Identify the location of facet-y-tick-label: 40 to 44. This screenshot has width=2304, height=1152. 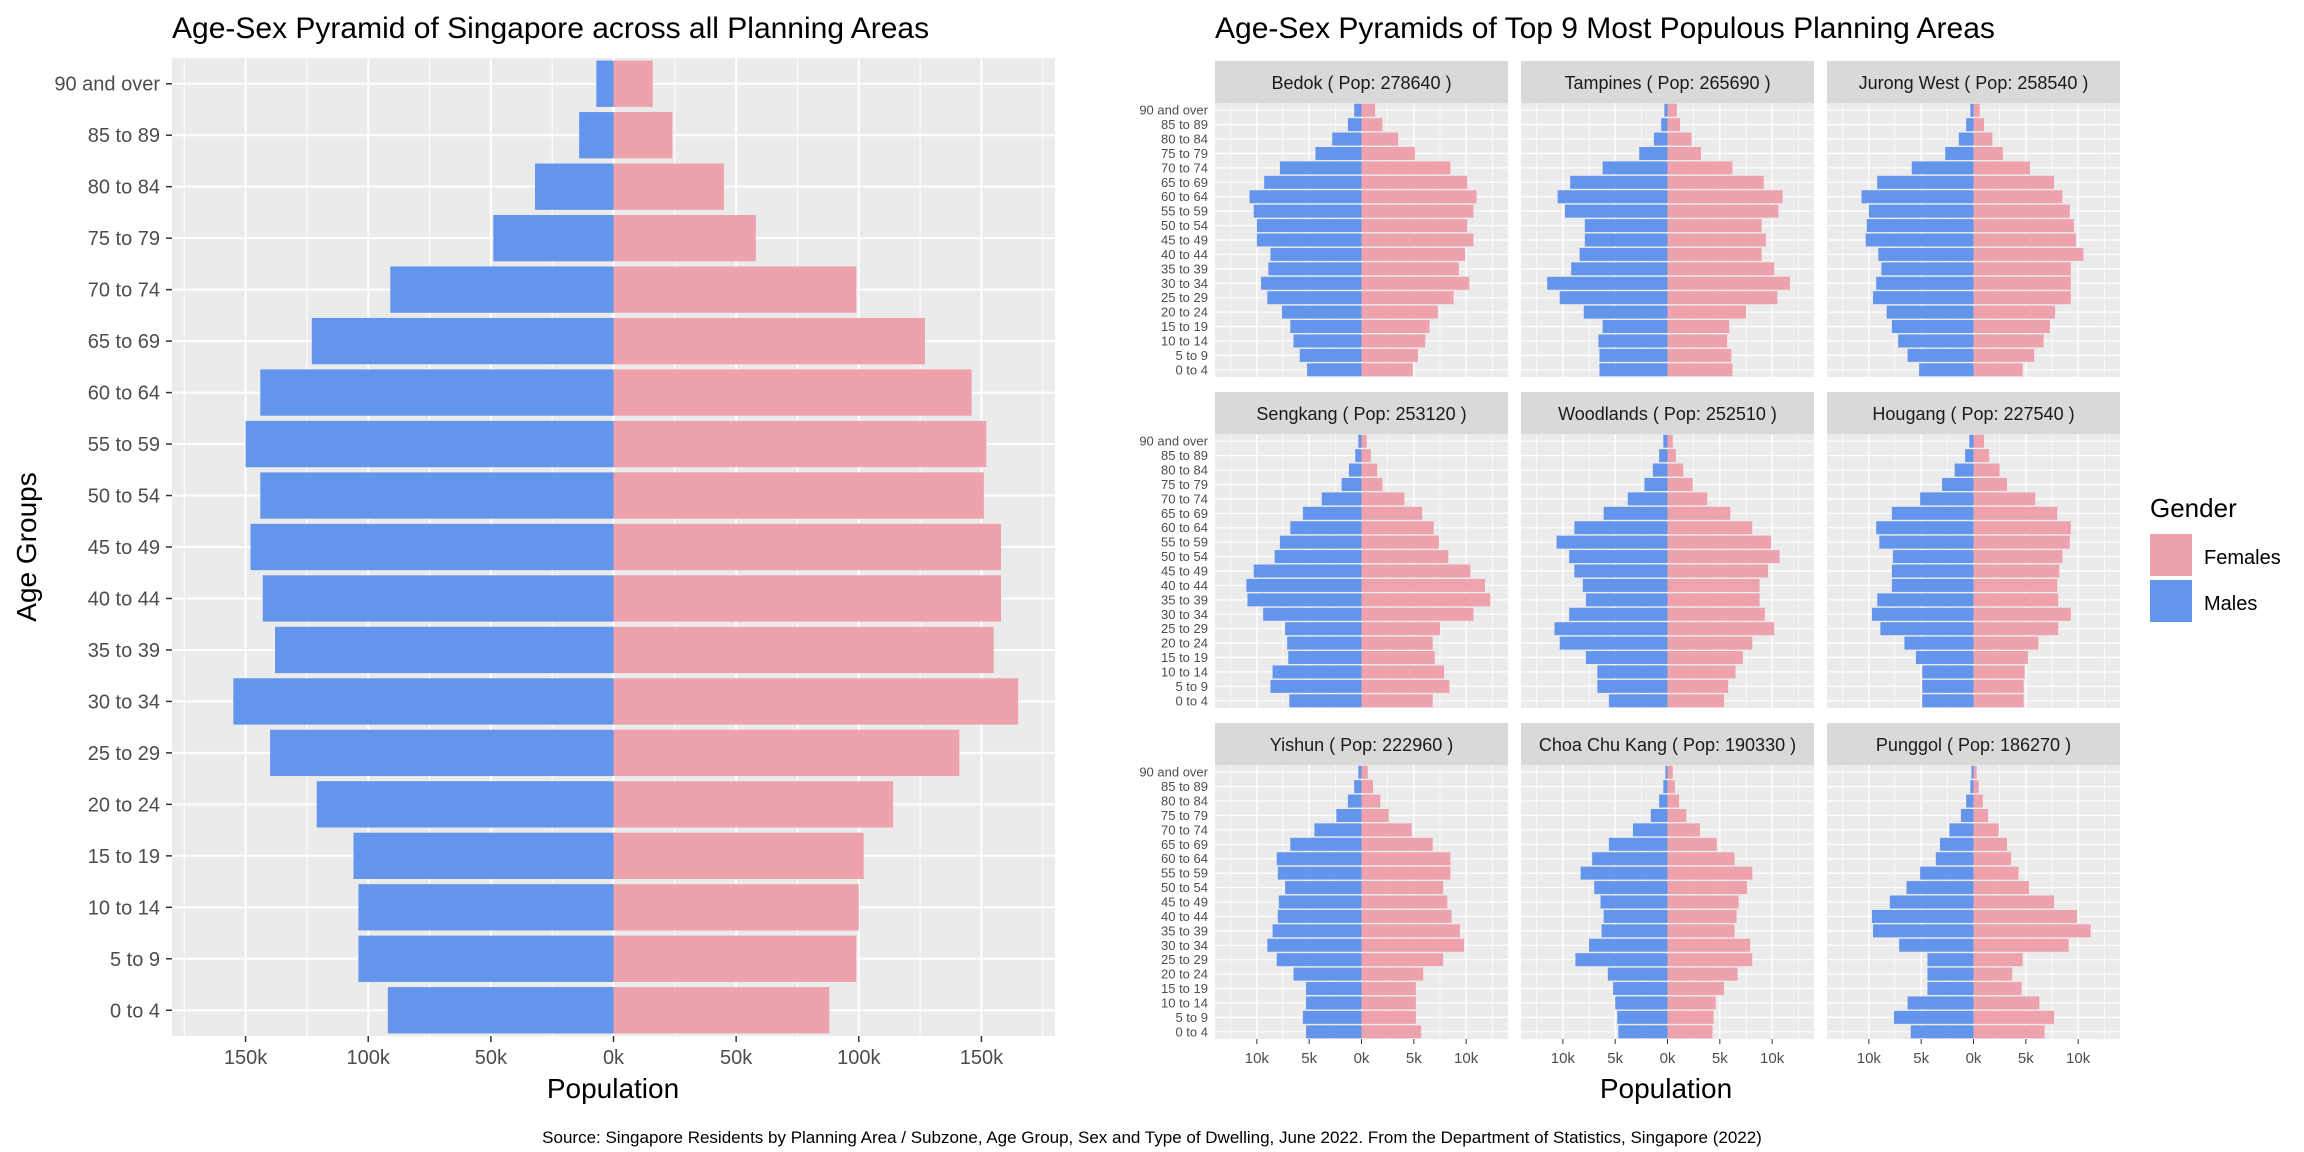
(1184, 254).